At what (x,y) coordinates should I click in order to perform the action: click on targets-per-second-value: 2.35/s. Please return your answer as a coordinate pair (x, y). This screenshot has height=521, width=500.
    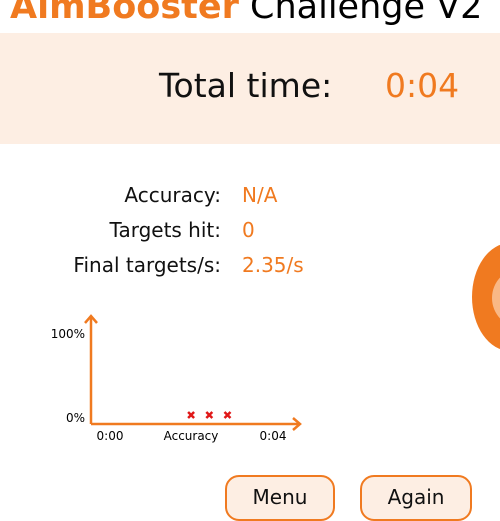
    Looking at the image, I should click on (273, 265).